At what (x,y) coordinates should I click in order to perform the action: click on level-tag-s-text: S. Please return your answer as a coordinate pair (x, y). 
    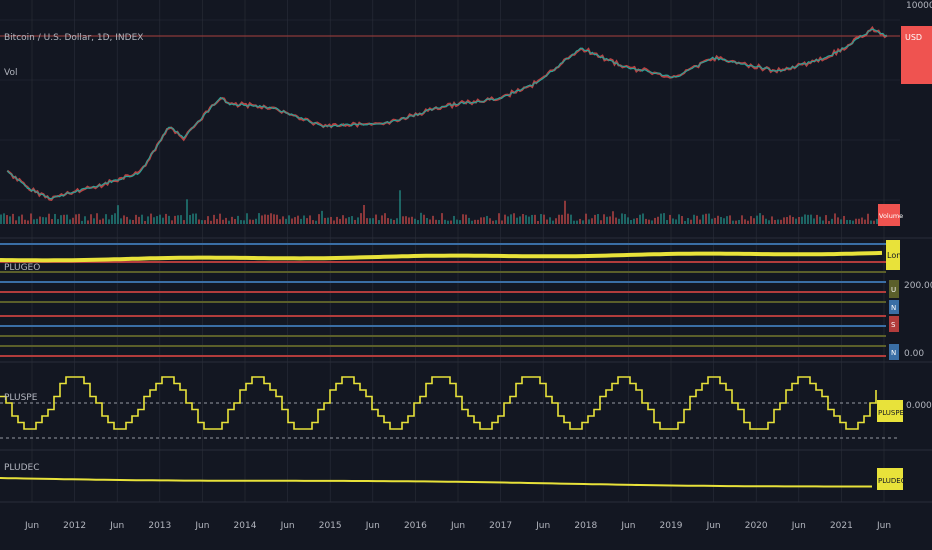
    Looking at the image, I should click on (893, 325).